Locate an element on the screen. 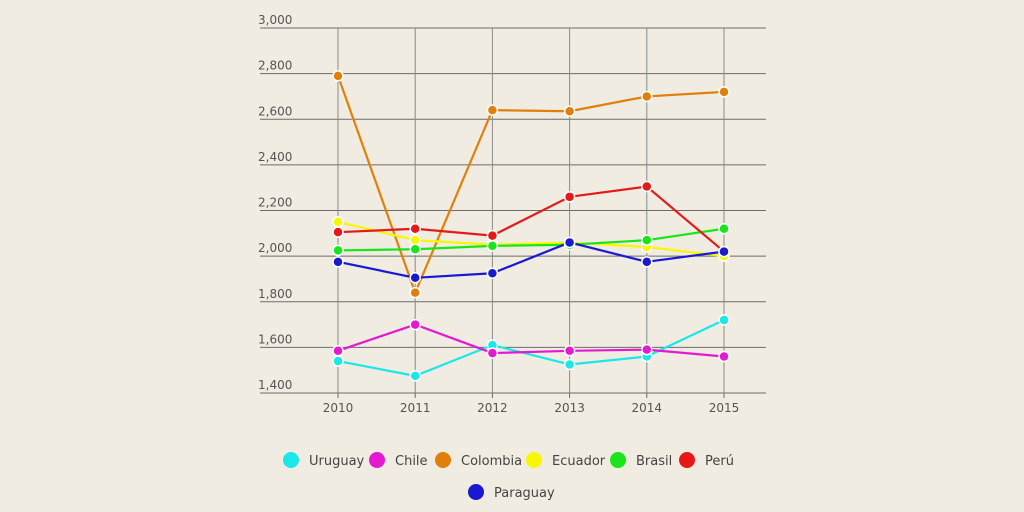  y-tick-label: 3,000 is located at coordinates (275, 20).